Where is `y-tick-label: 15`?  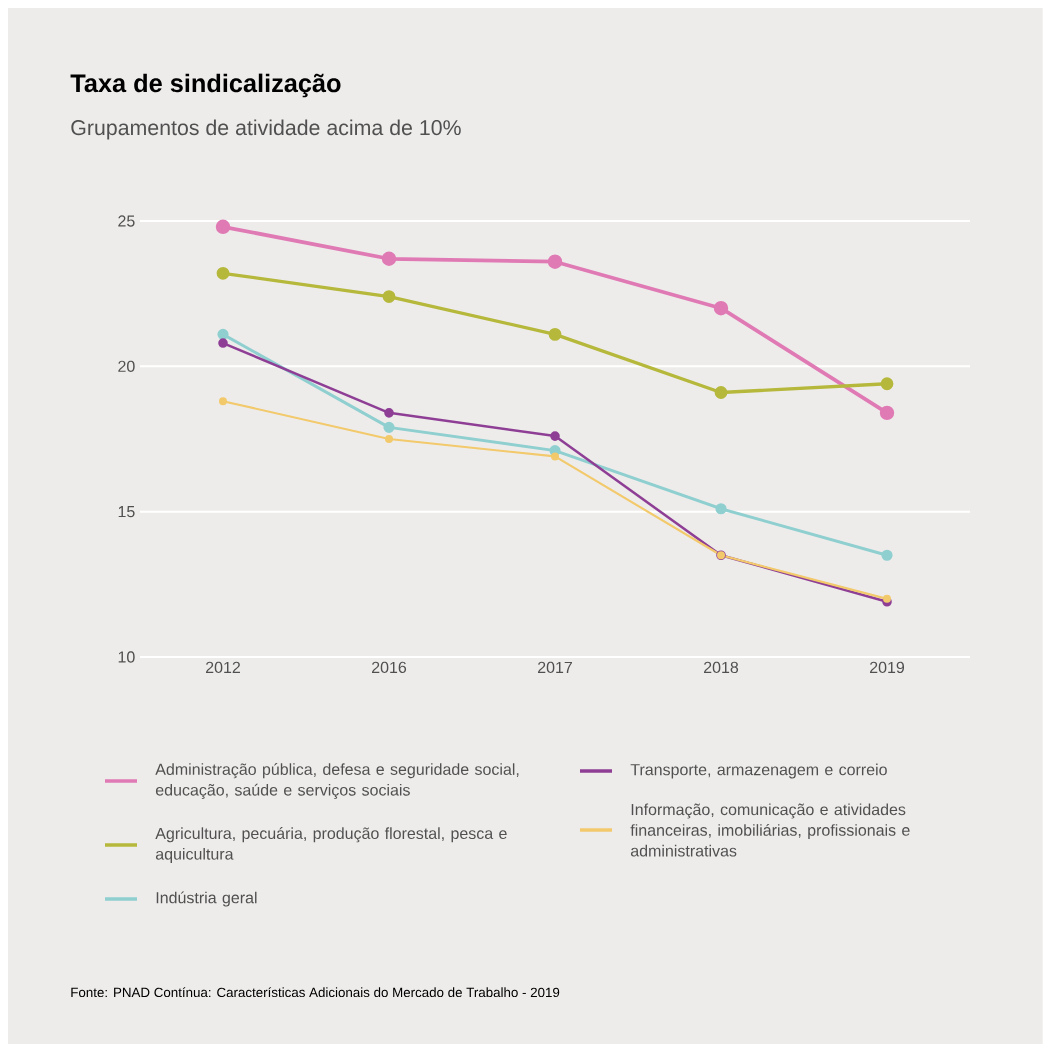 y-tick-label: 15 is located at coordinates (126, 512).